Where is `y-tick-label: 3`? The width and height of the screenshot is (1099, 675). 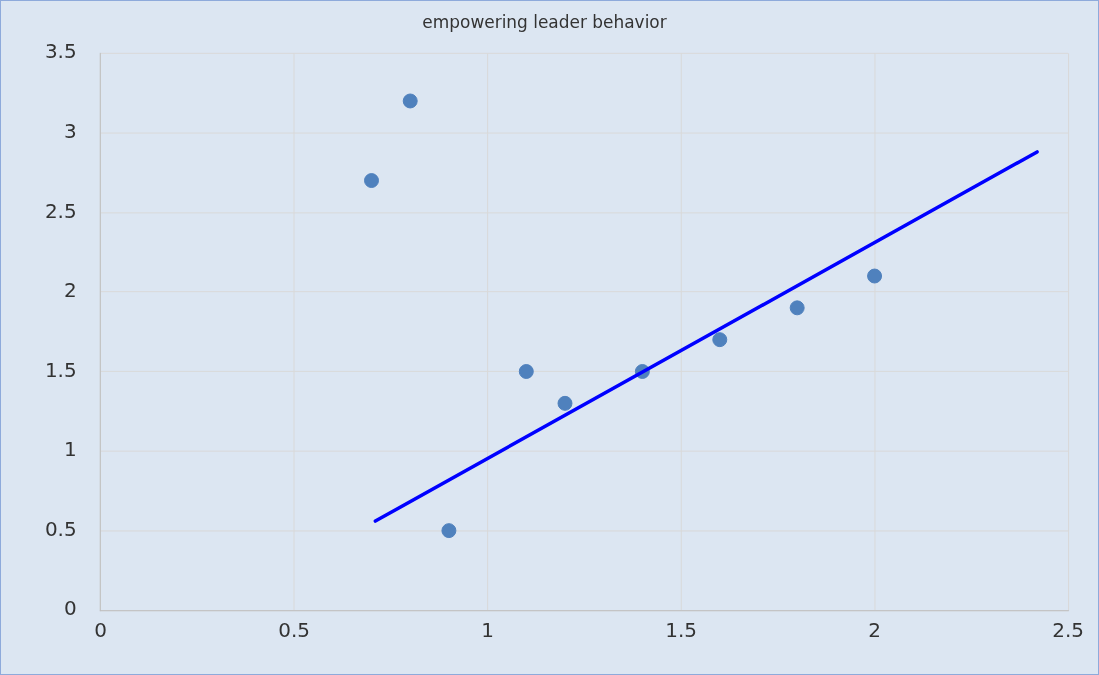
y-tick-label: 3 is located at coordinates (70, 131).